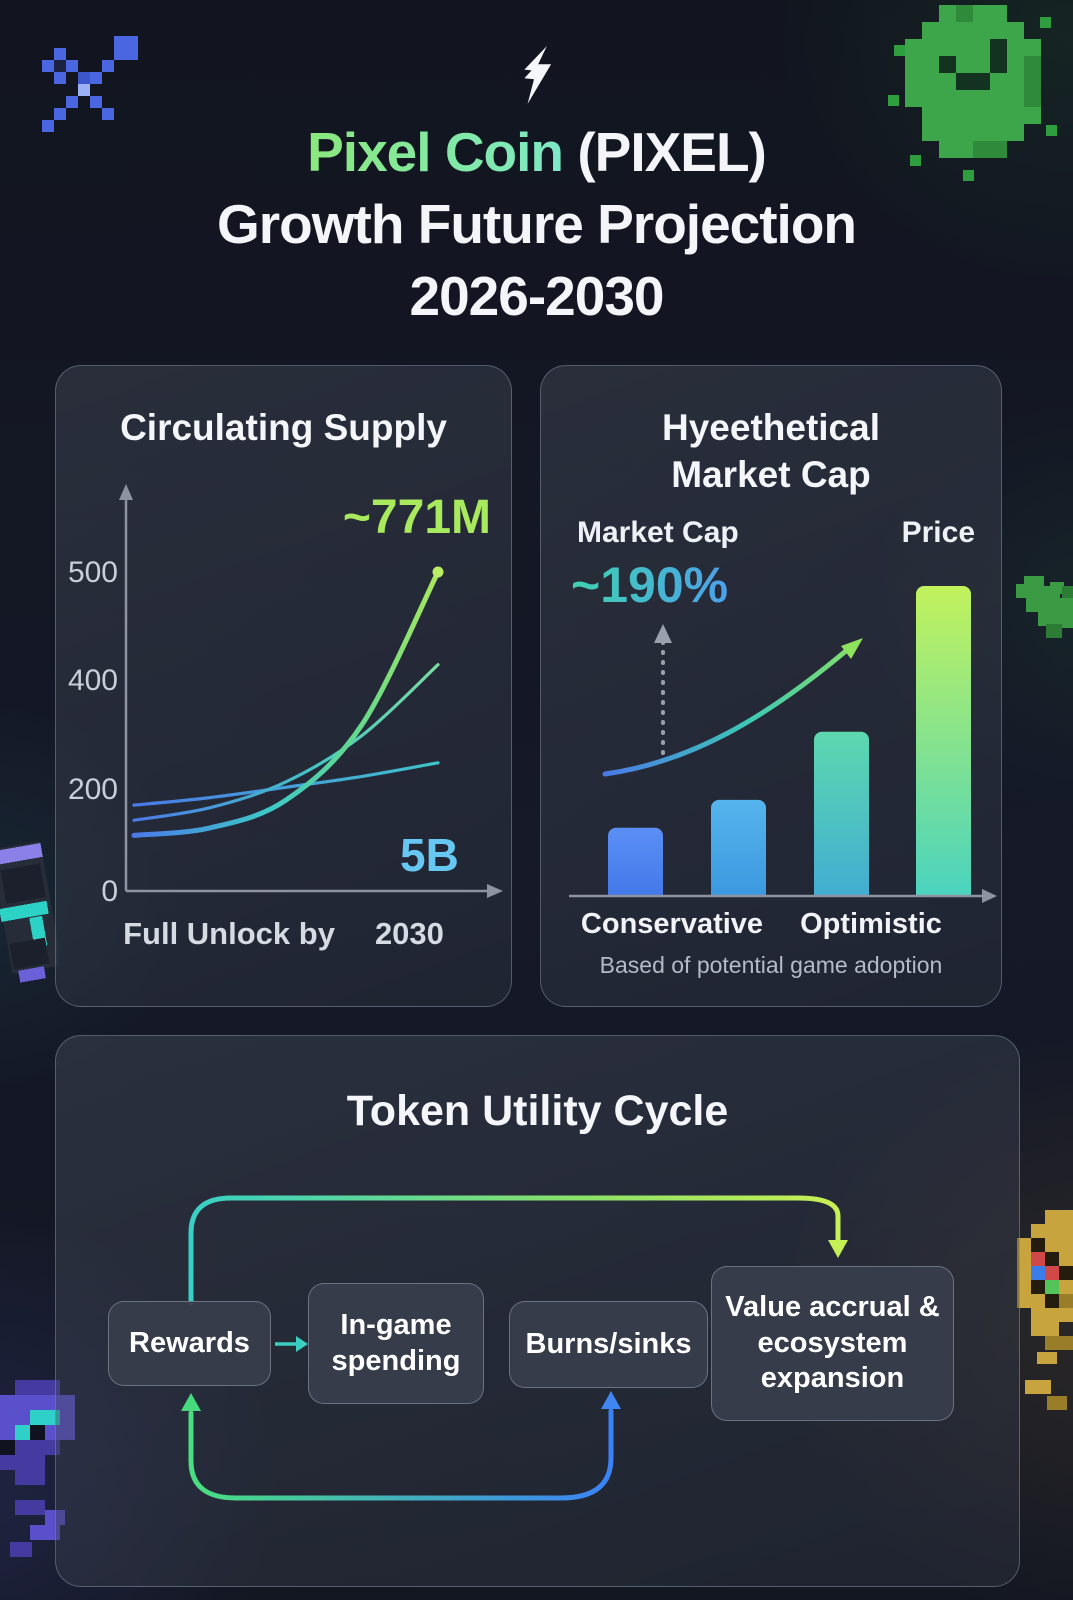  Describe the element at coordinates (29, 912) in the screenshot. I see `console-pixel-icon` at that location.